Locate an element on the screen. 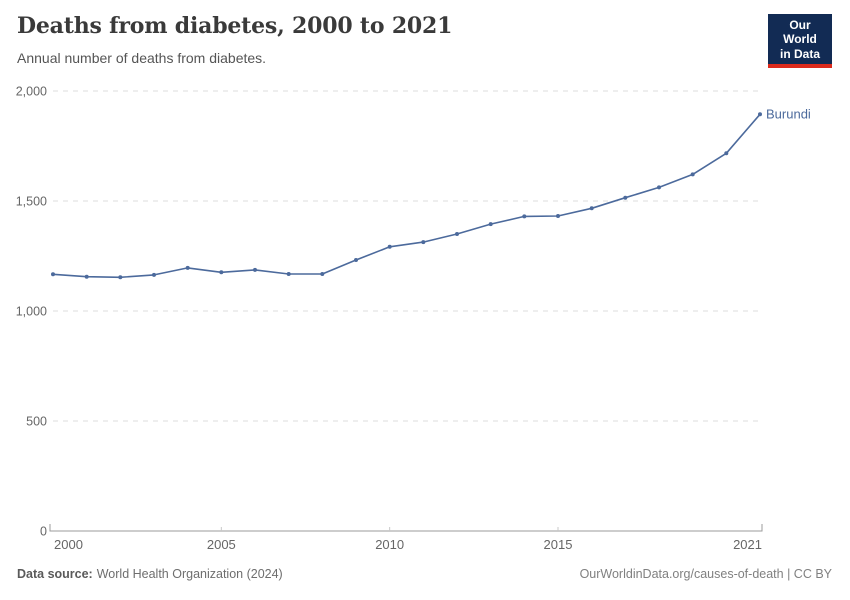  y-tick-label-1000: 1,000 is located at coordinates (31, 312).